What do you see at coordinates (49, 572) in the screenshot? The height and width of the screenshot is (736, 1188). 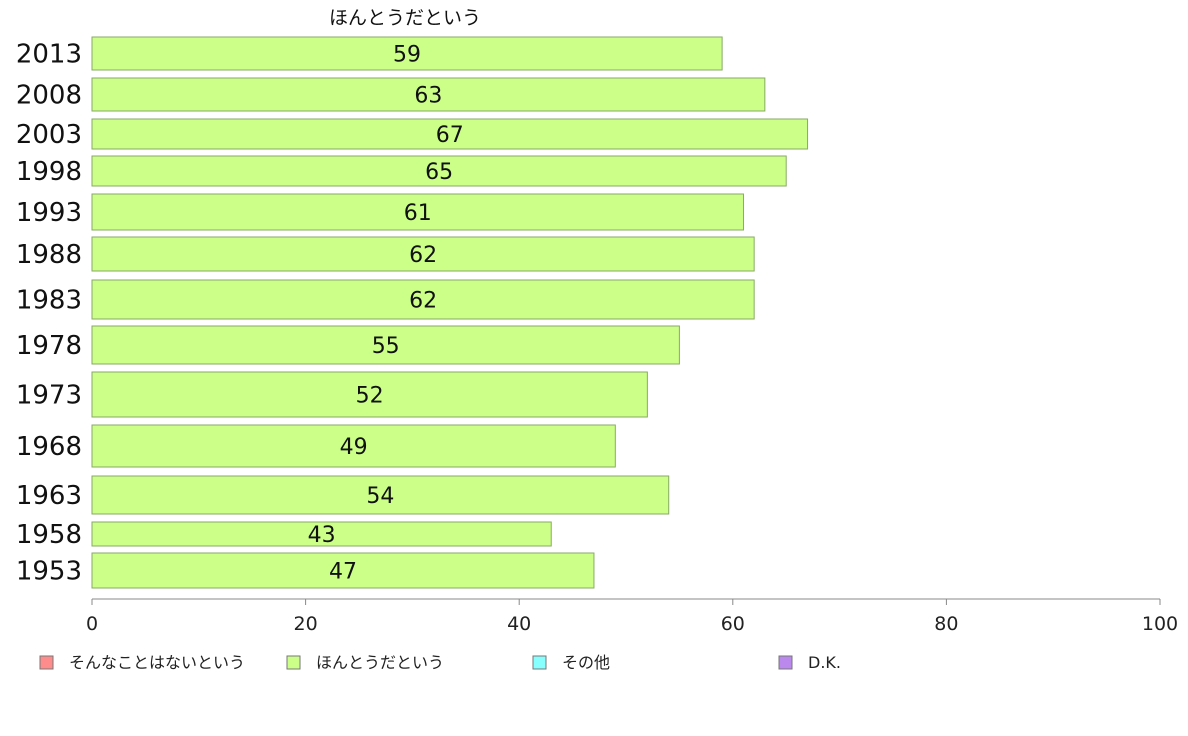 I see `category-label-1953: 1953` at bounding box center [49, 572].